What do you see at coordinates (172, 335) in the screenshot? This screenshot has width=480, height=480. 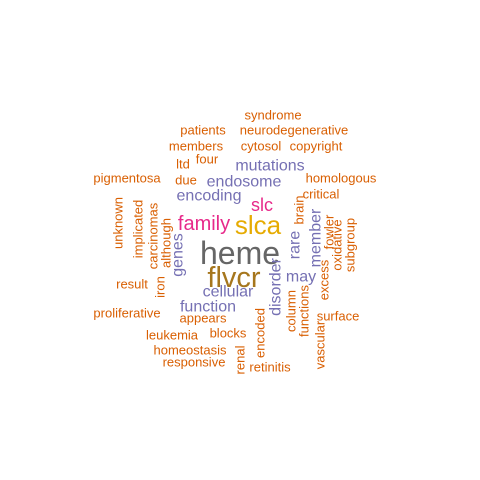 I see `word-leukemia: leukemia` at bounding box center [172, 335].